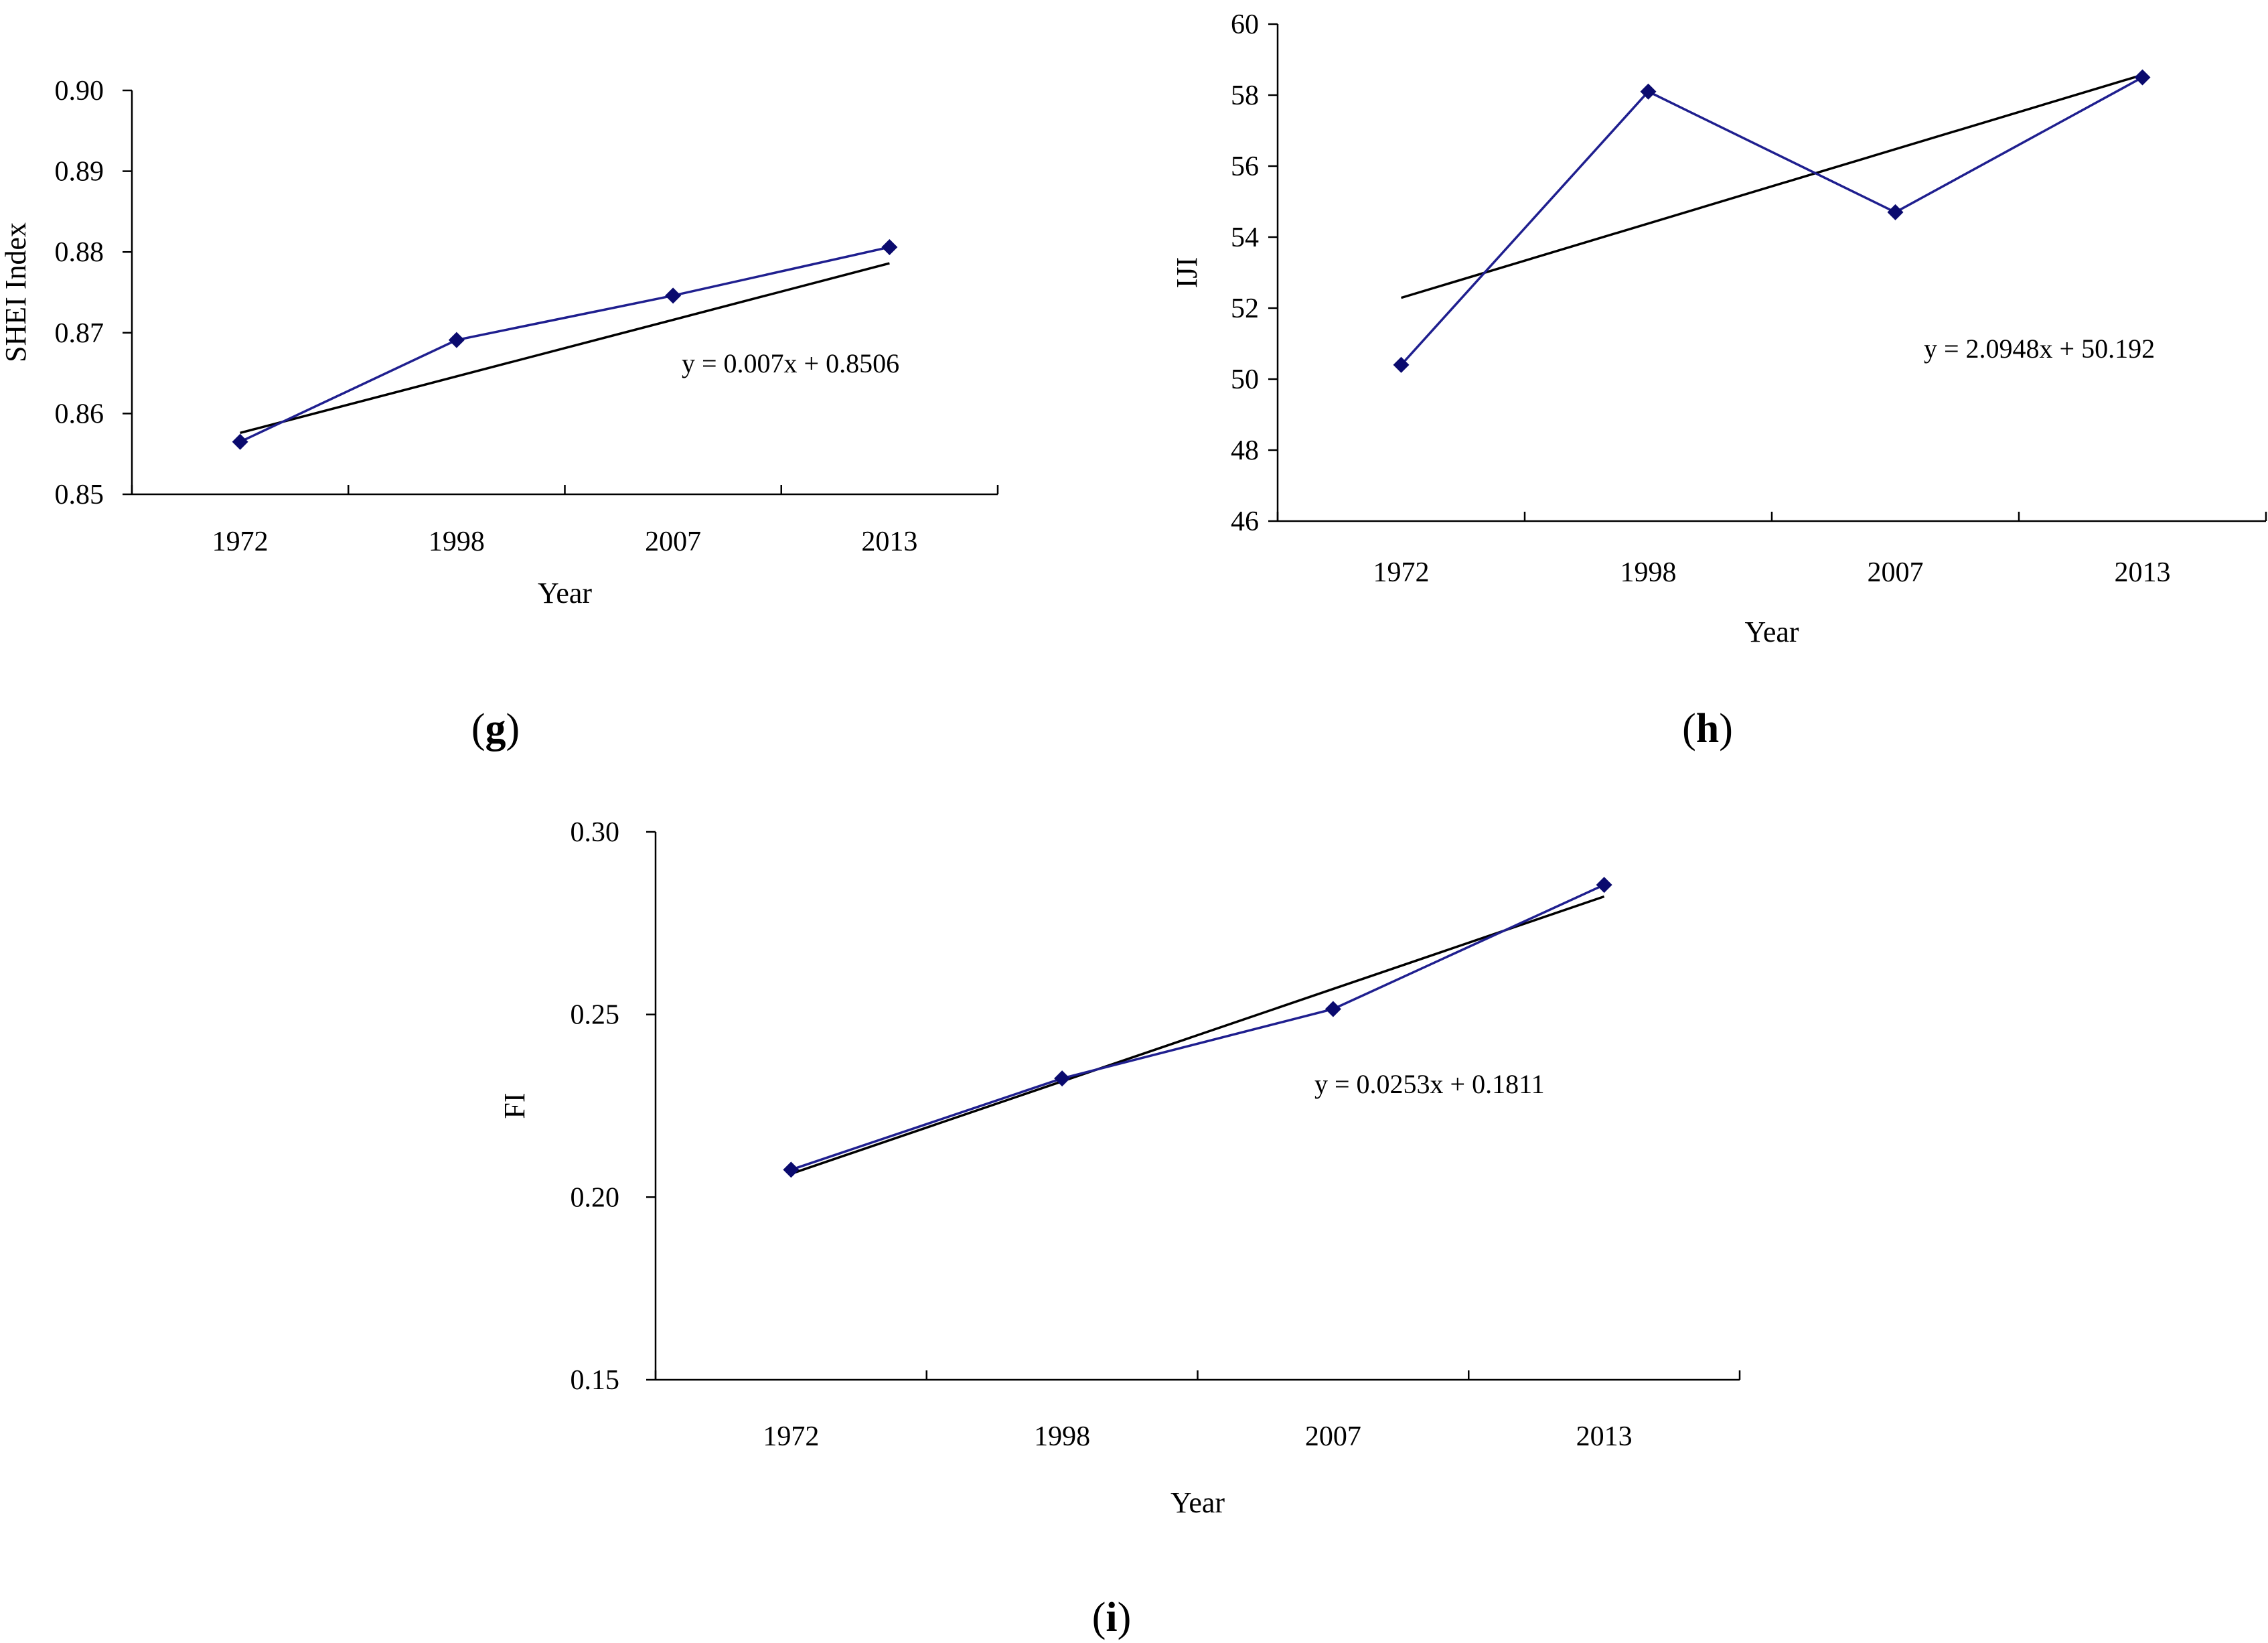 The height and width of the screenshot is (1643, 2268). Describe the element at coordinates (79, 333) in the screenshot. I see `y-tick-label: 0.87` at that location.